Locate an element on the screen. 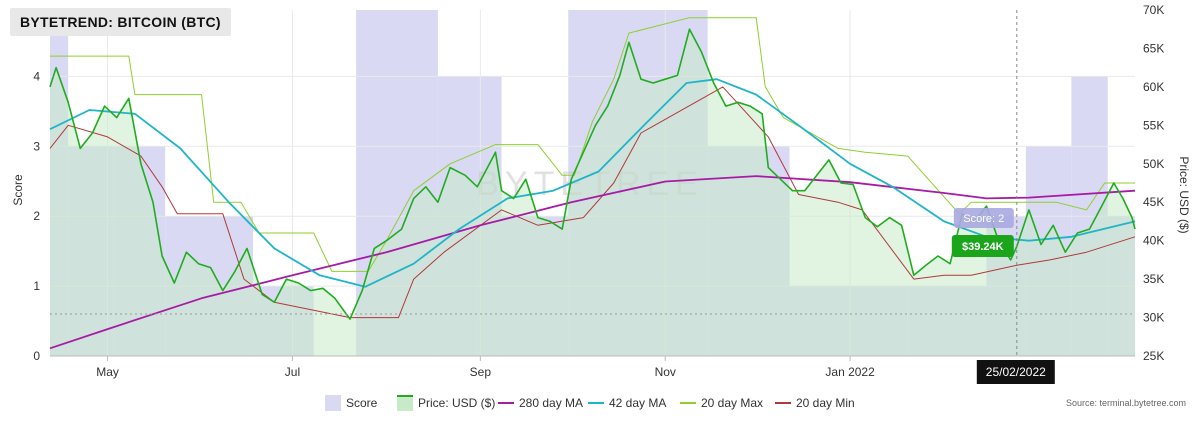 The image size is (1200, 427). chart-title: BYTETREND: BITCOIN (BTC) is located at coordinates (120, 22).